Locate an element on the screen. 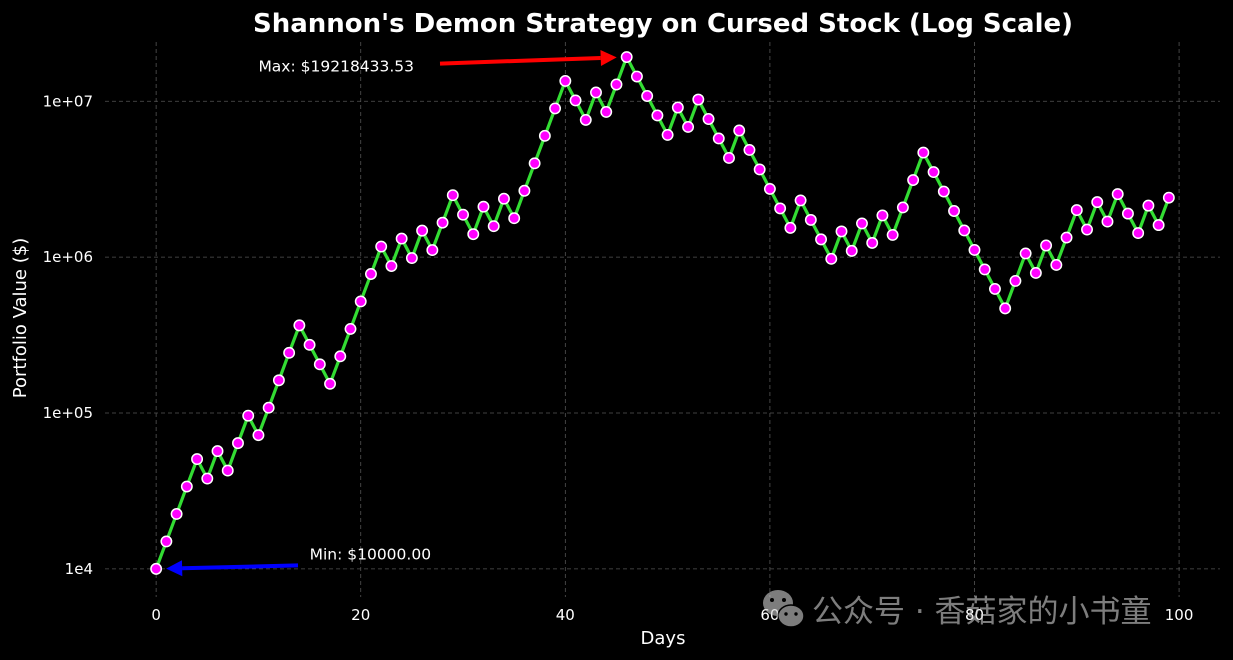 Image resolution: width=1233 pixels, height=660 pixels. y-axis-label: Portfolio Value ($) is located at coordinates (20, 318).